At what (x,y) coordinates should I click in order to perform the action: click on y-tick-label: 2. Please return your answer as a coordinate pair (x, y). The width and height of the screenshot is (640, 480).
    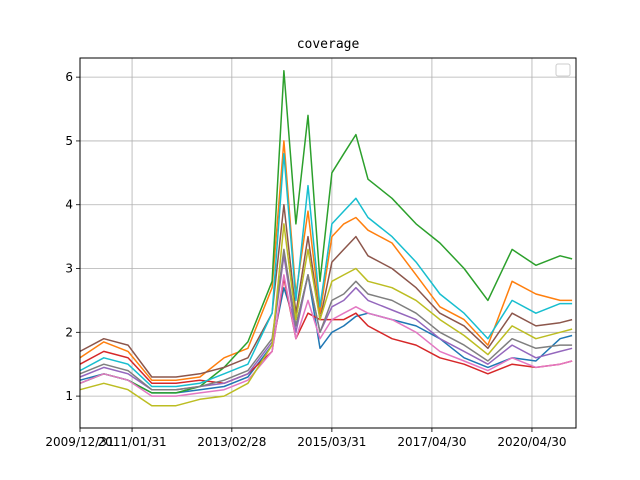
    Looking at the image, I should click on (69, 332).